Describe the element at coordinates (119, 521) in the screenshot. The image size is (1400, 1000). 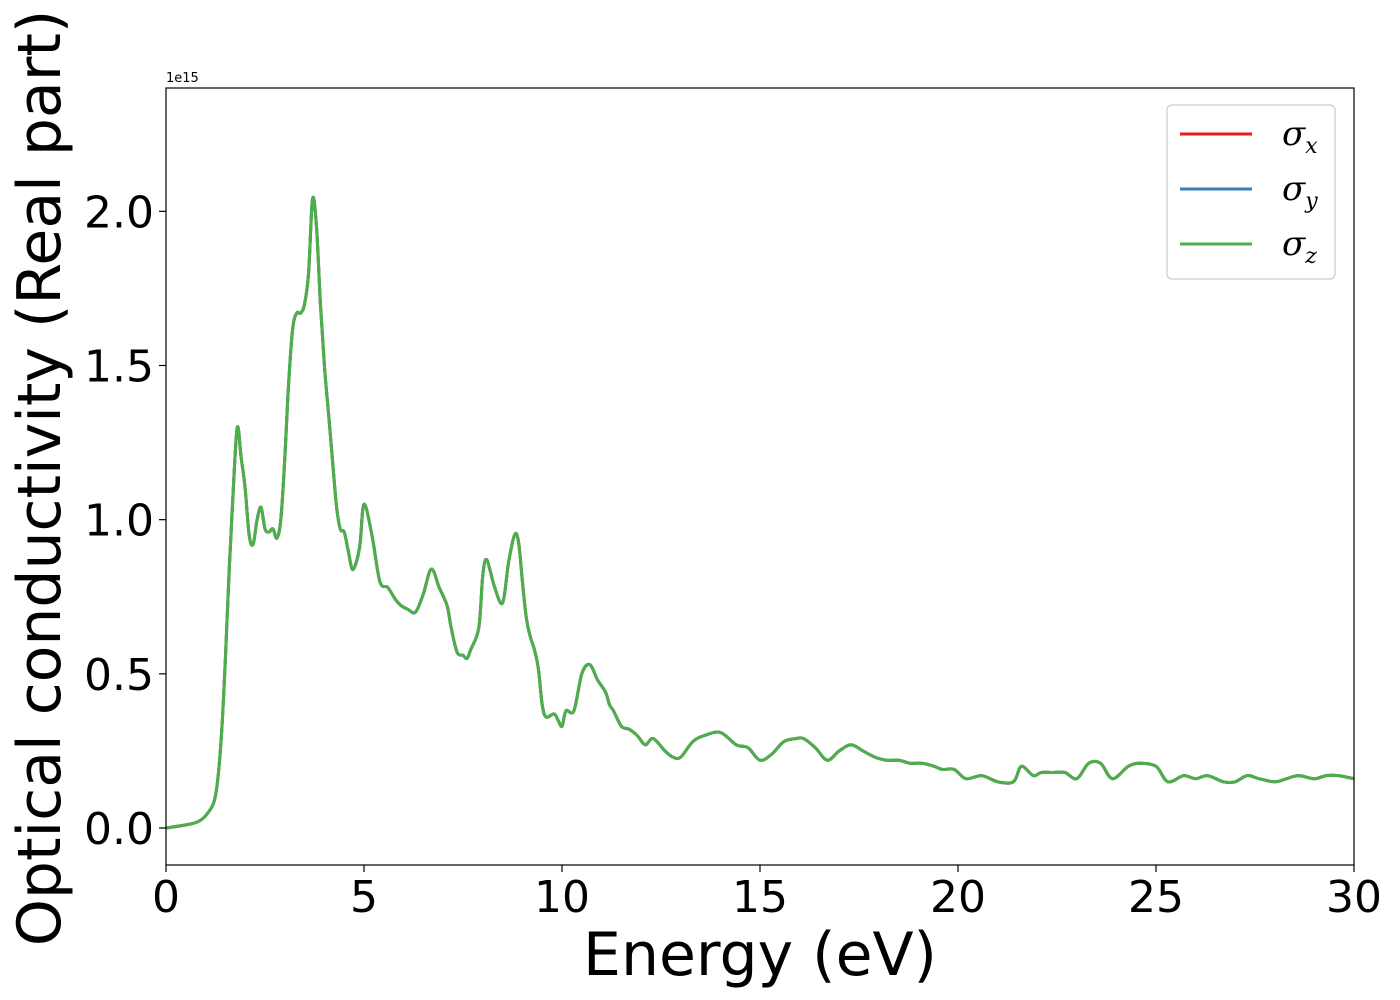
I see `y-tick-label: 1.0` at that location.